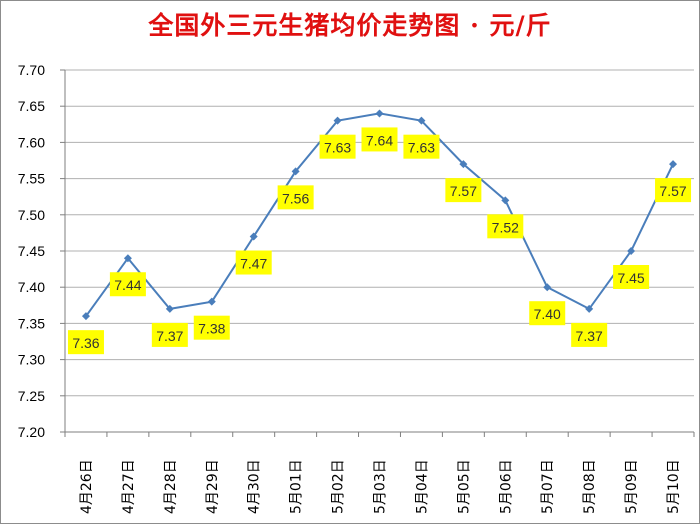 The width and height of the screenshot is (700, 524). I want to click on y-tick-label: 7.30, so click(31, 360).